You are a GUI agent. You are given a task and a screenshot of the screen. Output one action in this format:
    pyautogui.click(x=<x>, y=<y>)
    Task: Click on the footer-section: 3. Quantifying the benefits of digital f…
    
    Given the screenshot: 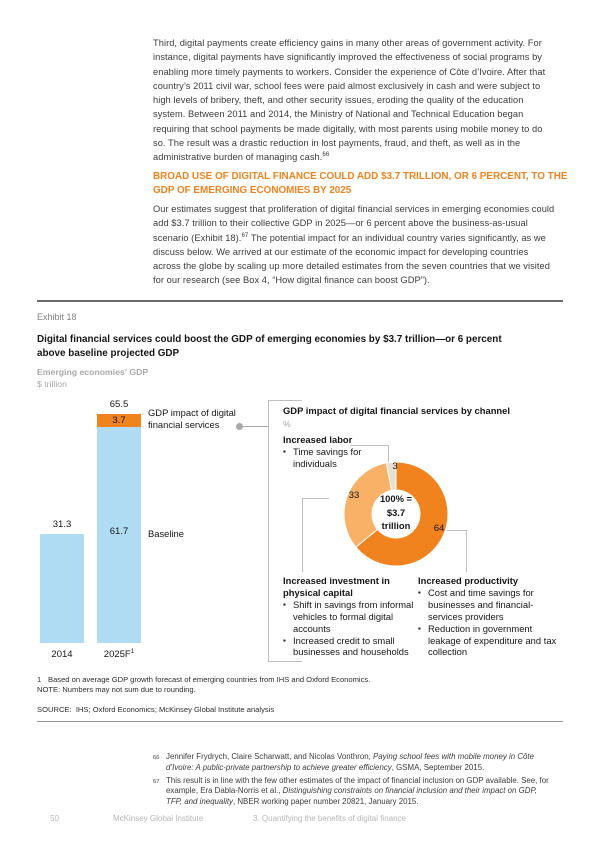 What is the action you would take?
    pyautogui.click(x=329, y=818)
    